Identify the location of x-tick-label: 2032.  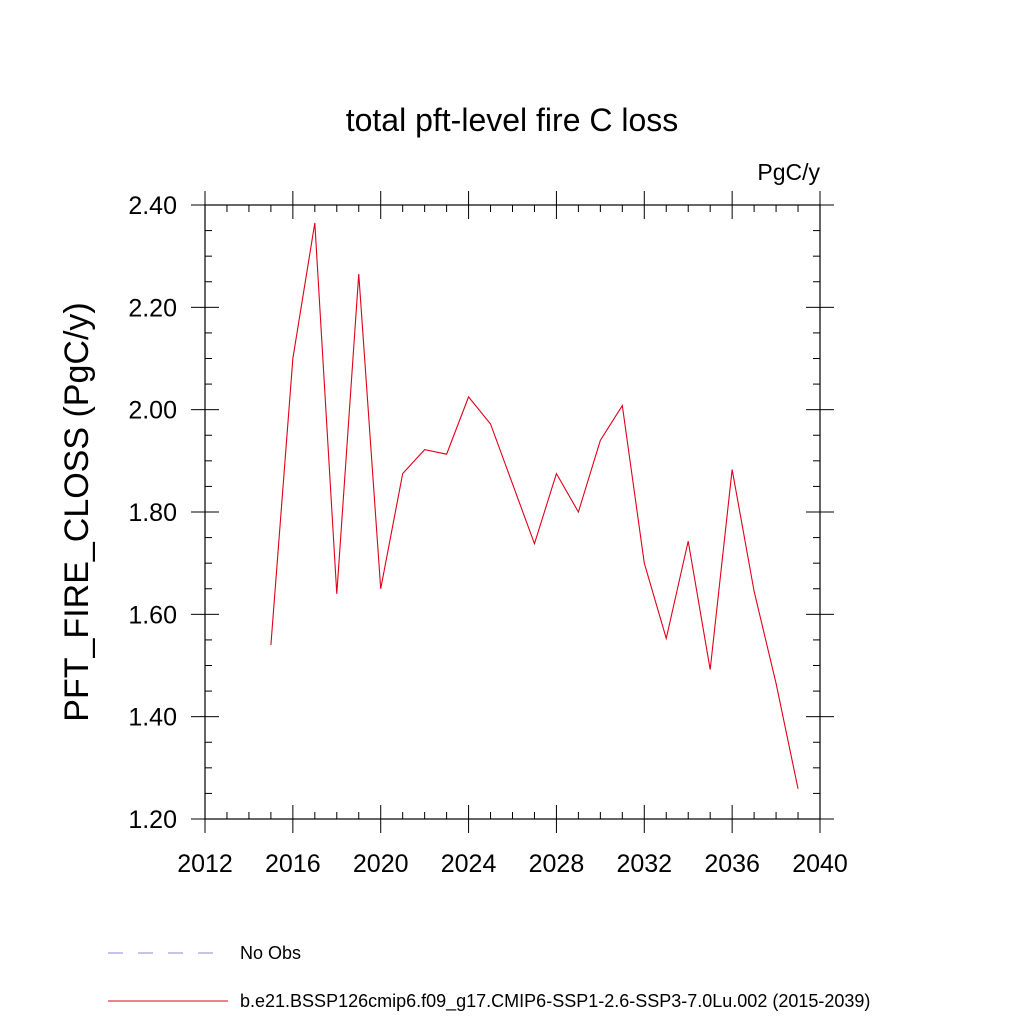
(644, 864).